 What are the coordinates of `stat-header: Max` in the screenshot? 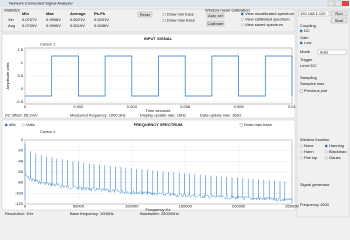 It's located at (50, 13).